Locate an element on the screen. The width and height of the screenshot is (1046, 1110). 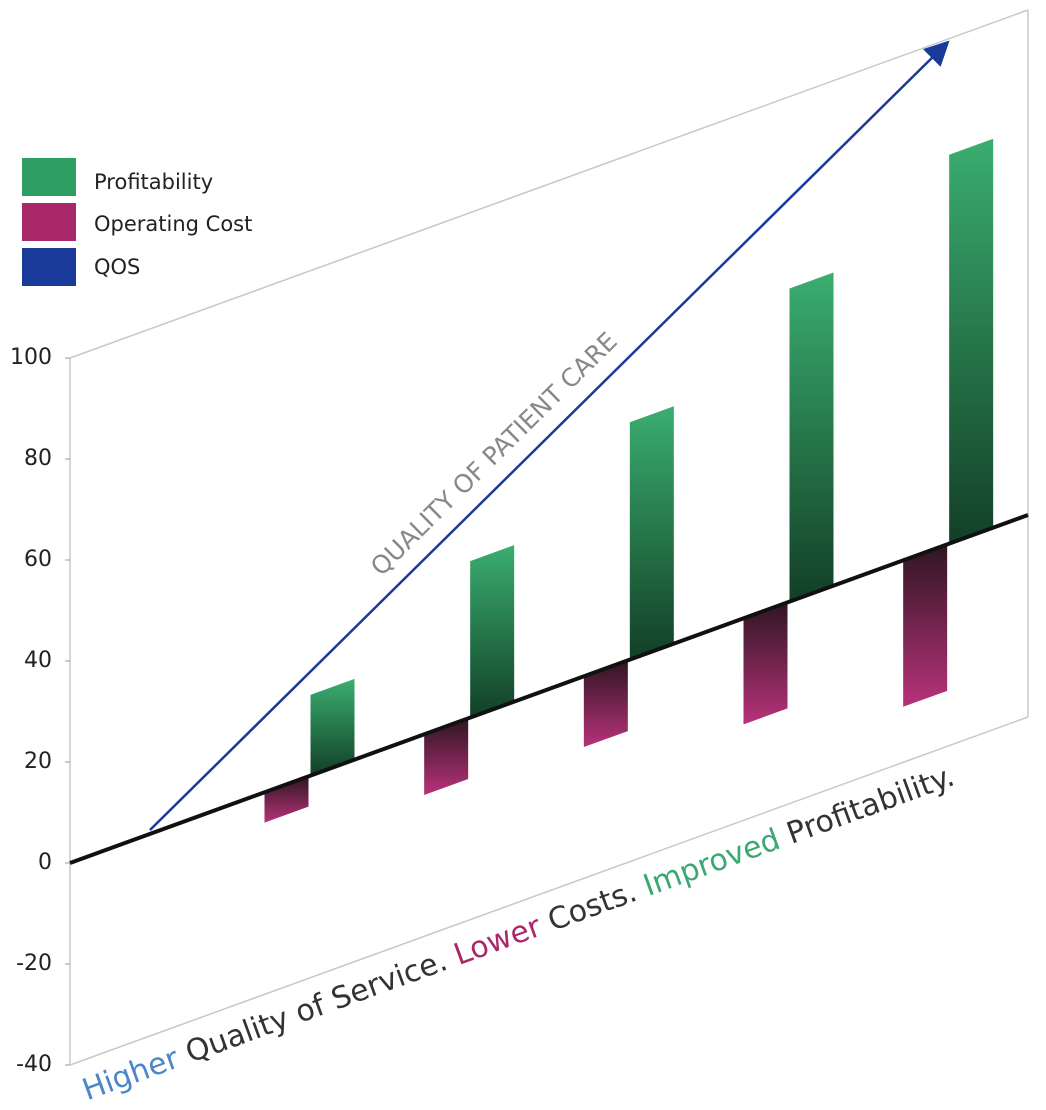
caption-part: Improved is located at coordinates (712, 863).